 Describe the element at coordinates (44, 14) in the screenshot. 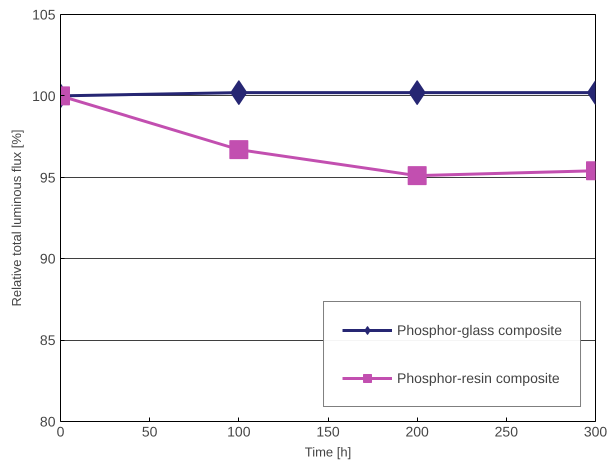

I see `y-tick-label: 105` at that location.